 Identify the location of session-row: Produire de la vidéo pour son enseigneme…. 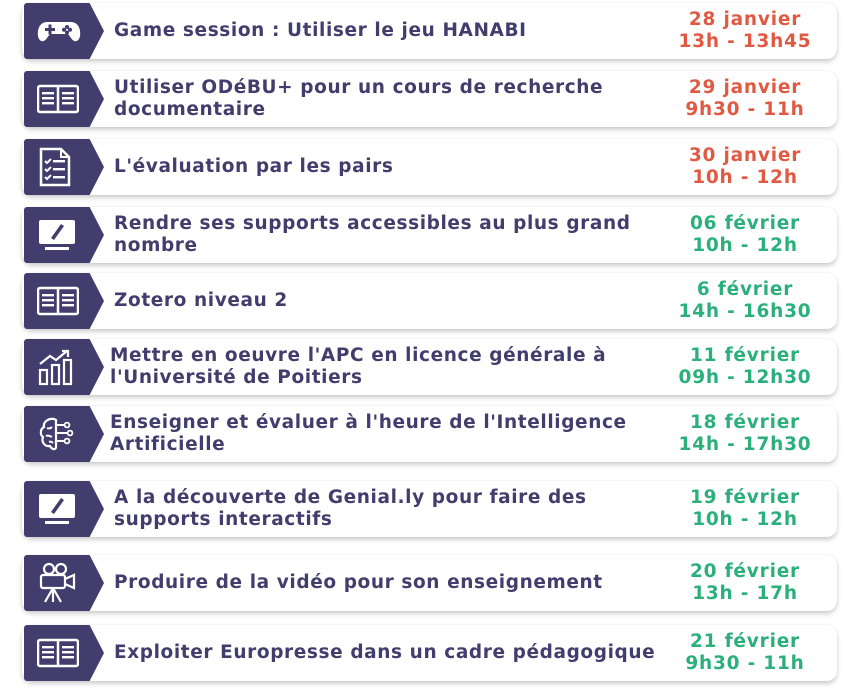
(429, 583).